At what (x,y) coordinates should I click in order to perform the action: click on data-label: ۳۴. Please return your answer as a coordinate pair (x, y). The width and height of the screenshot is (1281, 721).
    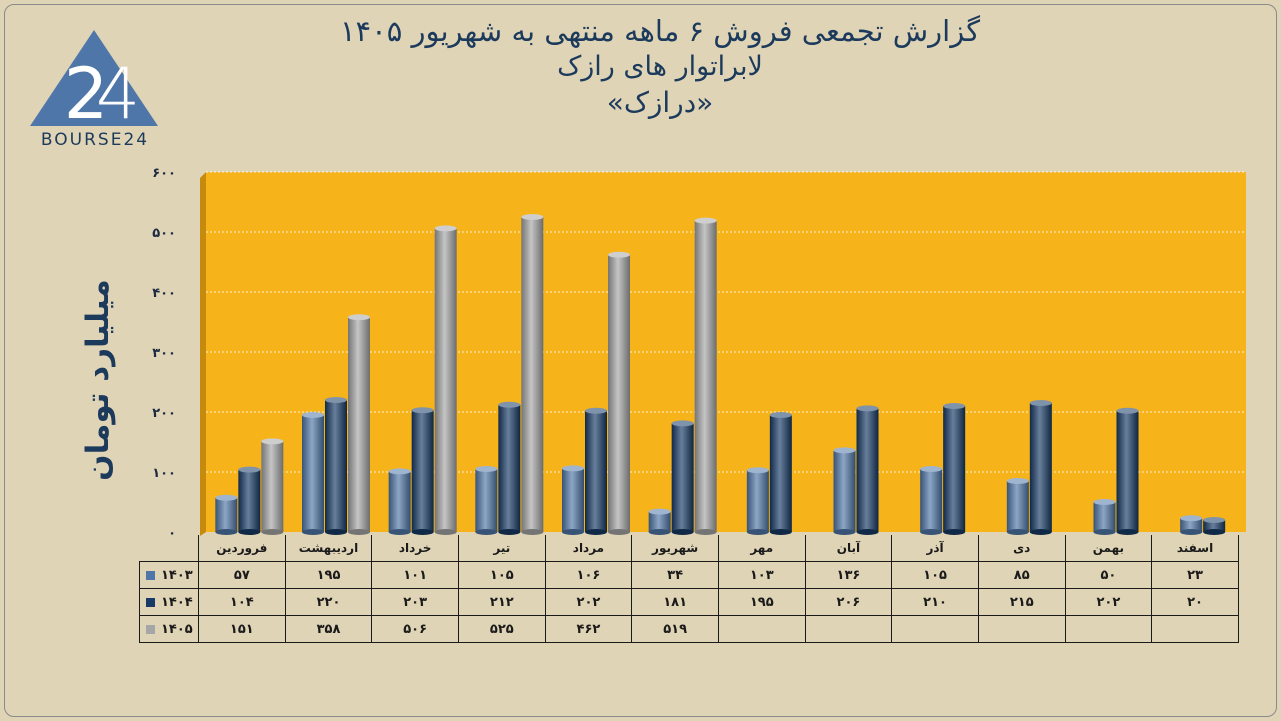
    Looking at the image, I should click on (675, 575).